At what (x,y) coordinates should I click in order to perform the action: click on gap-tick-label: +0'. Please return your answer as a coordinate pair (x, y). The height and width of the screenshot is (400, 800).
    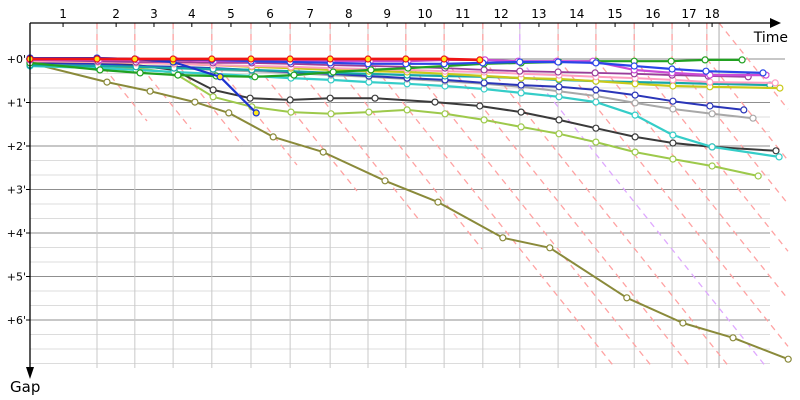
    Looking at the image, I should click on (16, 59).